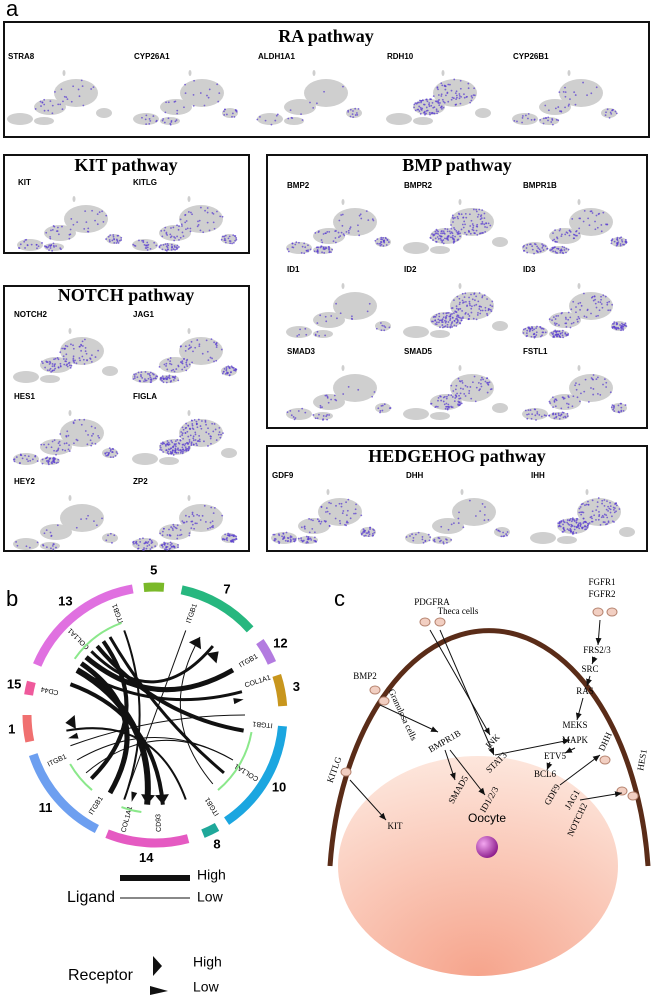 Image resolution: width=655 pixels, height=997 pixels. Describe the element at coordinates (455, 310) in the screenshot. I see `umap-plot` at that location.